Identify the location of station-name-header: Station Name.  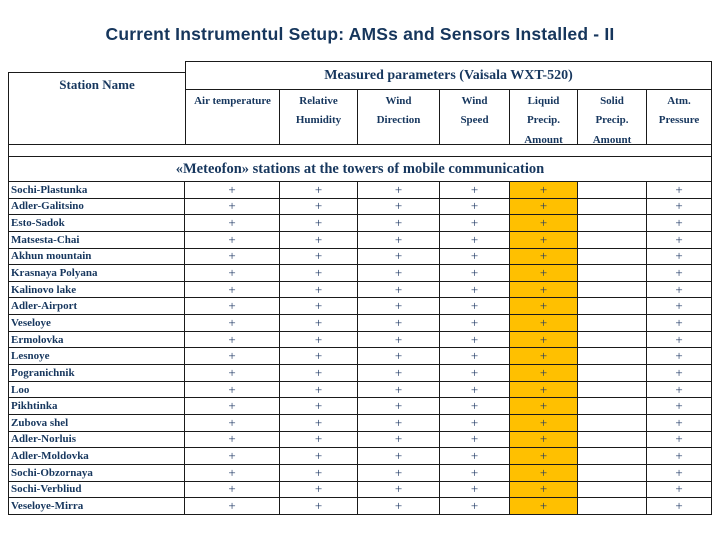
(96, 108).